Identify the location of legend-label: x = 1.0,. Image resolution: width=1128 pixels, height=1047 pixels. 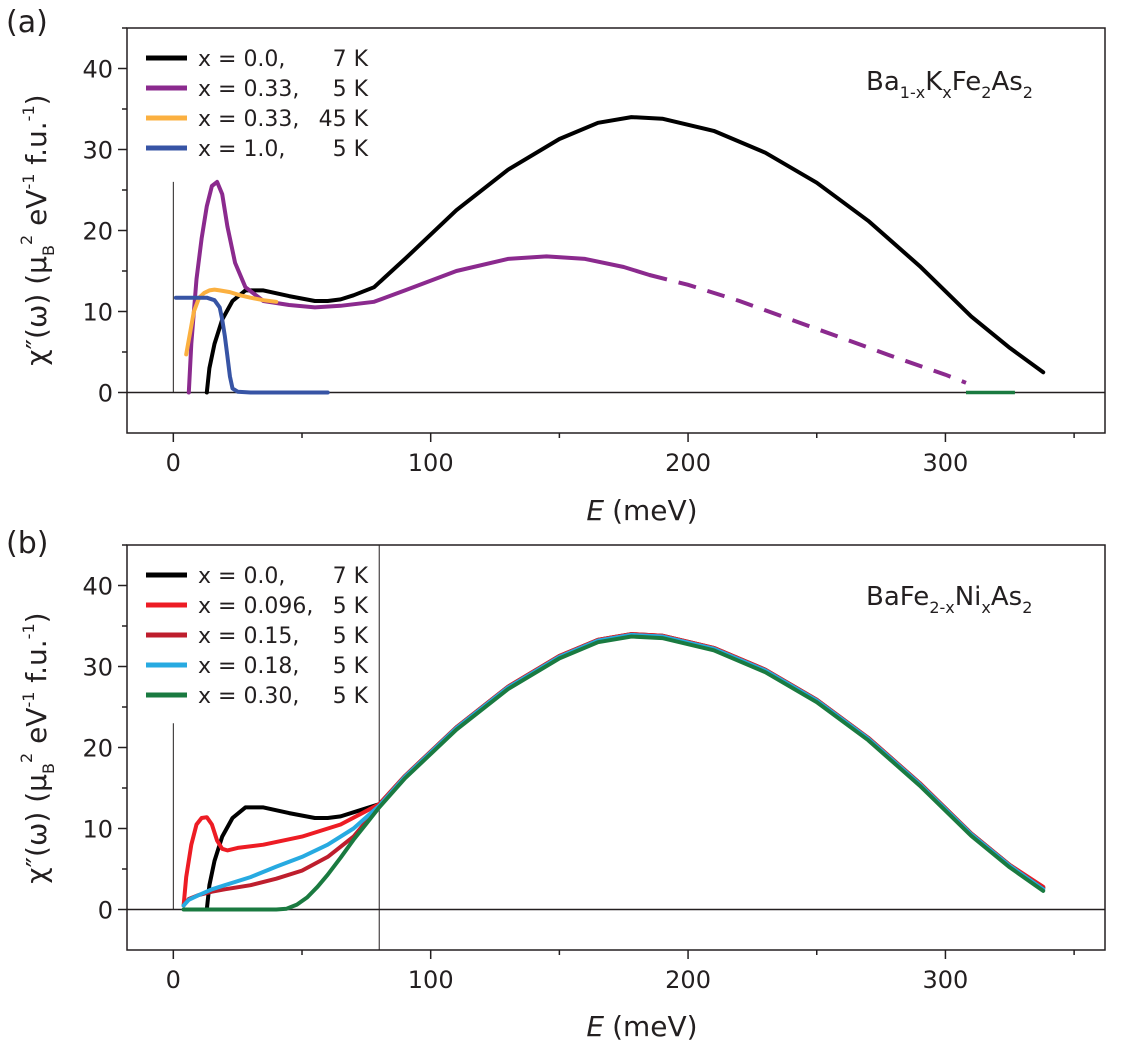
(241, 149).